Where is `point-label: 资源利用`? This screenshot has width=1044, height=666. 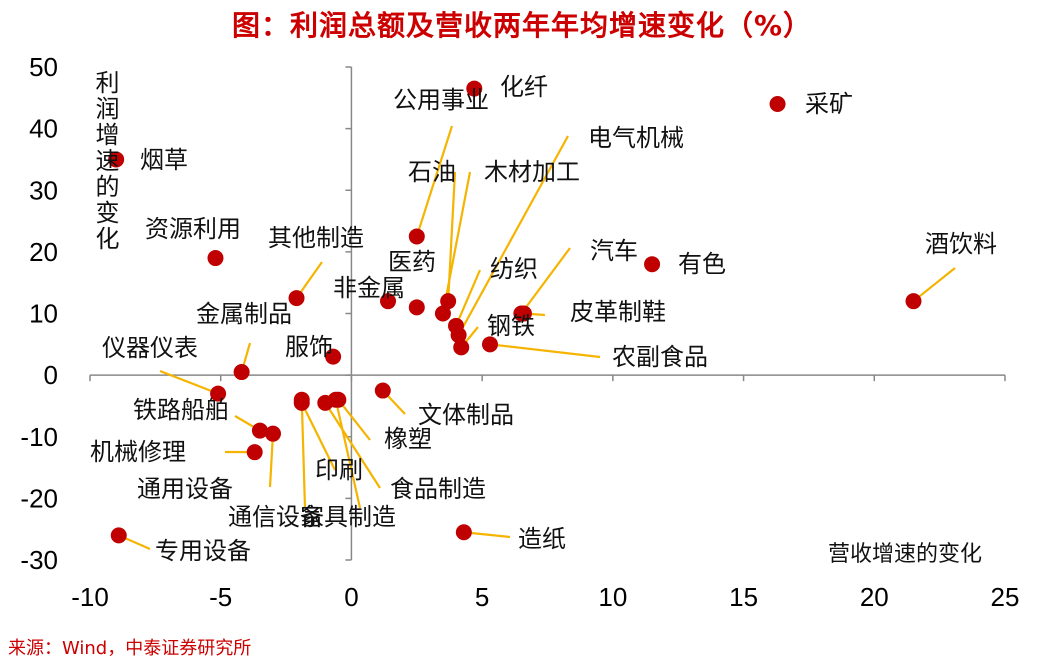 point-label: 资源利用 is located at coordinates (193, 229).